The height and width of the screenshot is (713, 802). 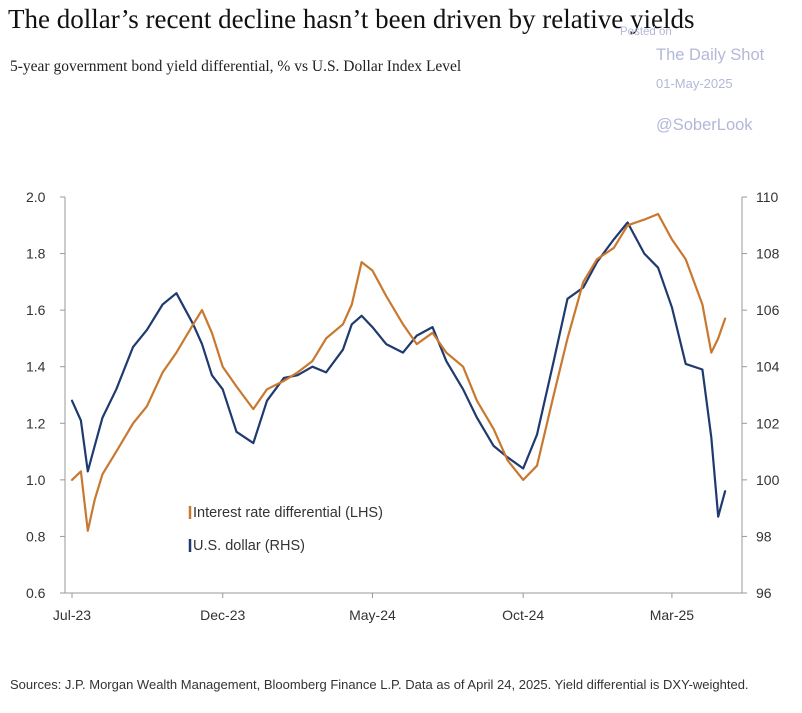 I want to click on y-left-tick-label: 0.6, so click(x=36, y=593).